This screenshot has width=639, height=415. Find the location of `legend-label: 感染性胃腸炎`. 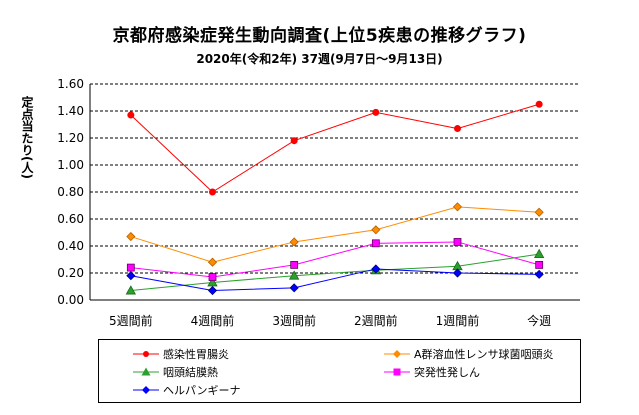

legend-label: 感染性胃腸炎 is located at coordinates (196, 354).